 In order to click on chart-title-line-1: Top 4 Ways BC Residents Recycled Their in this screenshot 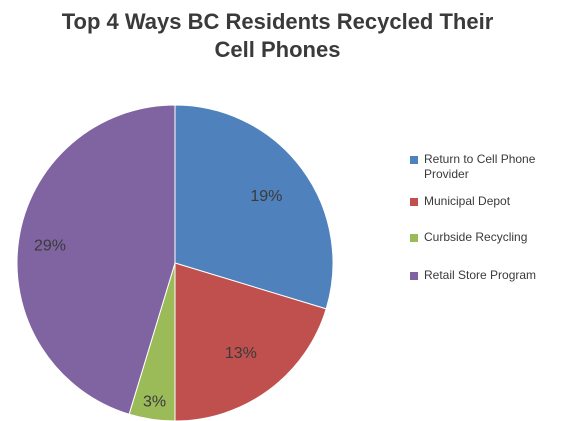, I will do `click(277, 21)`.